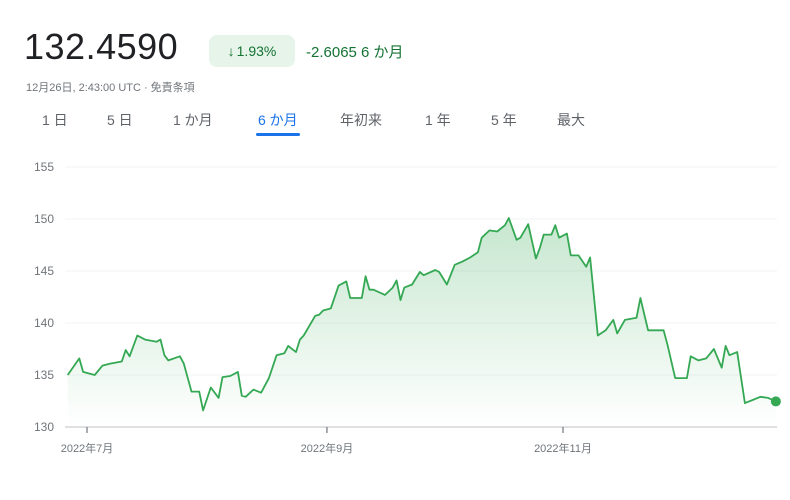 Image resolution: width=790 pixels, height=500 pixels. What do you see at coordinates (438, 120) in the screenshot?
I see `tab-1-year: 1 年` at bounding box center [438, 120].